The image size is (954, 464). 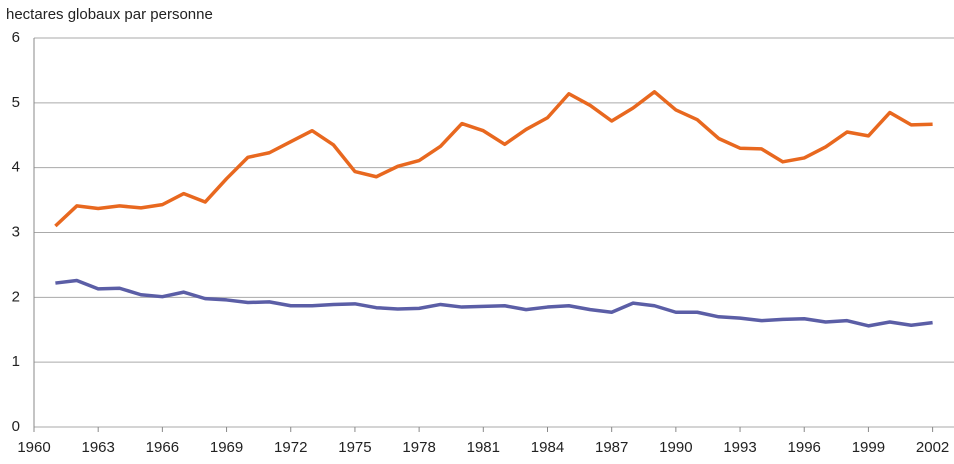 I want to click on x-tick-label: 1996, so click(x=804, y=447).